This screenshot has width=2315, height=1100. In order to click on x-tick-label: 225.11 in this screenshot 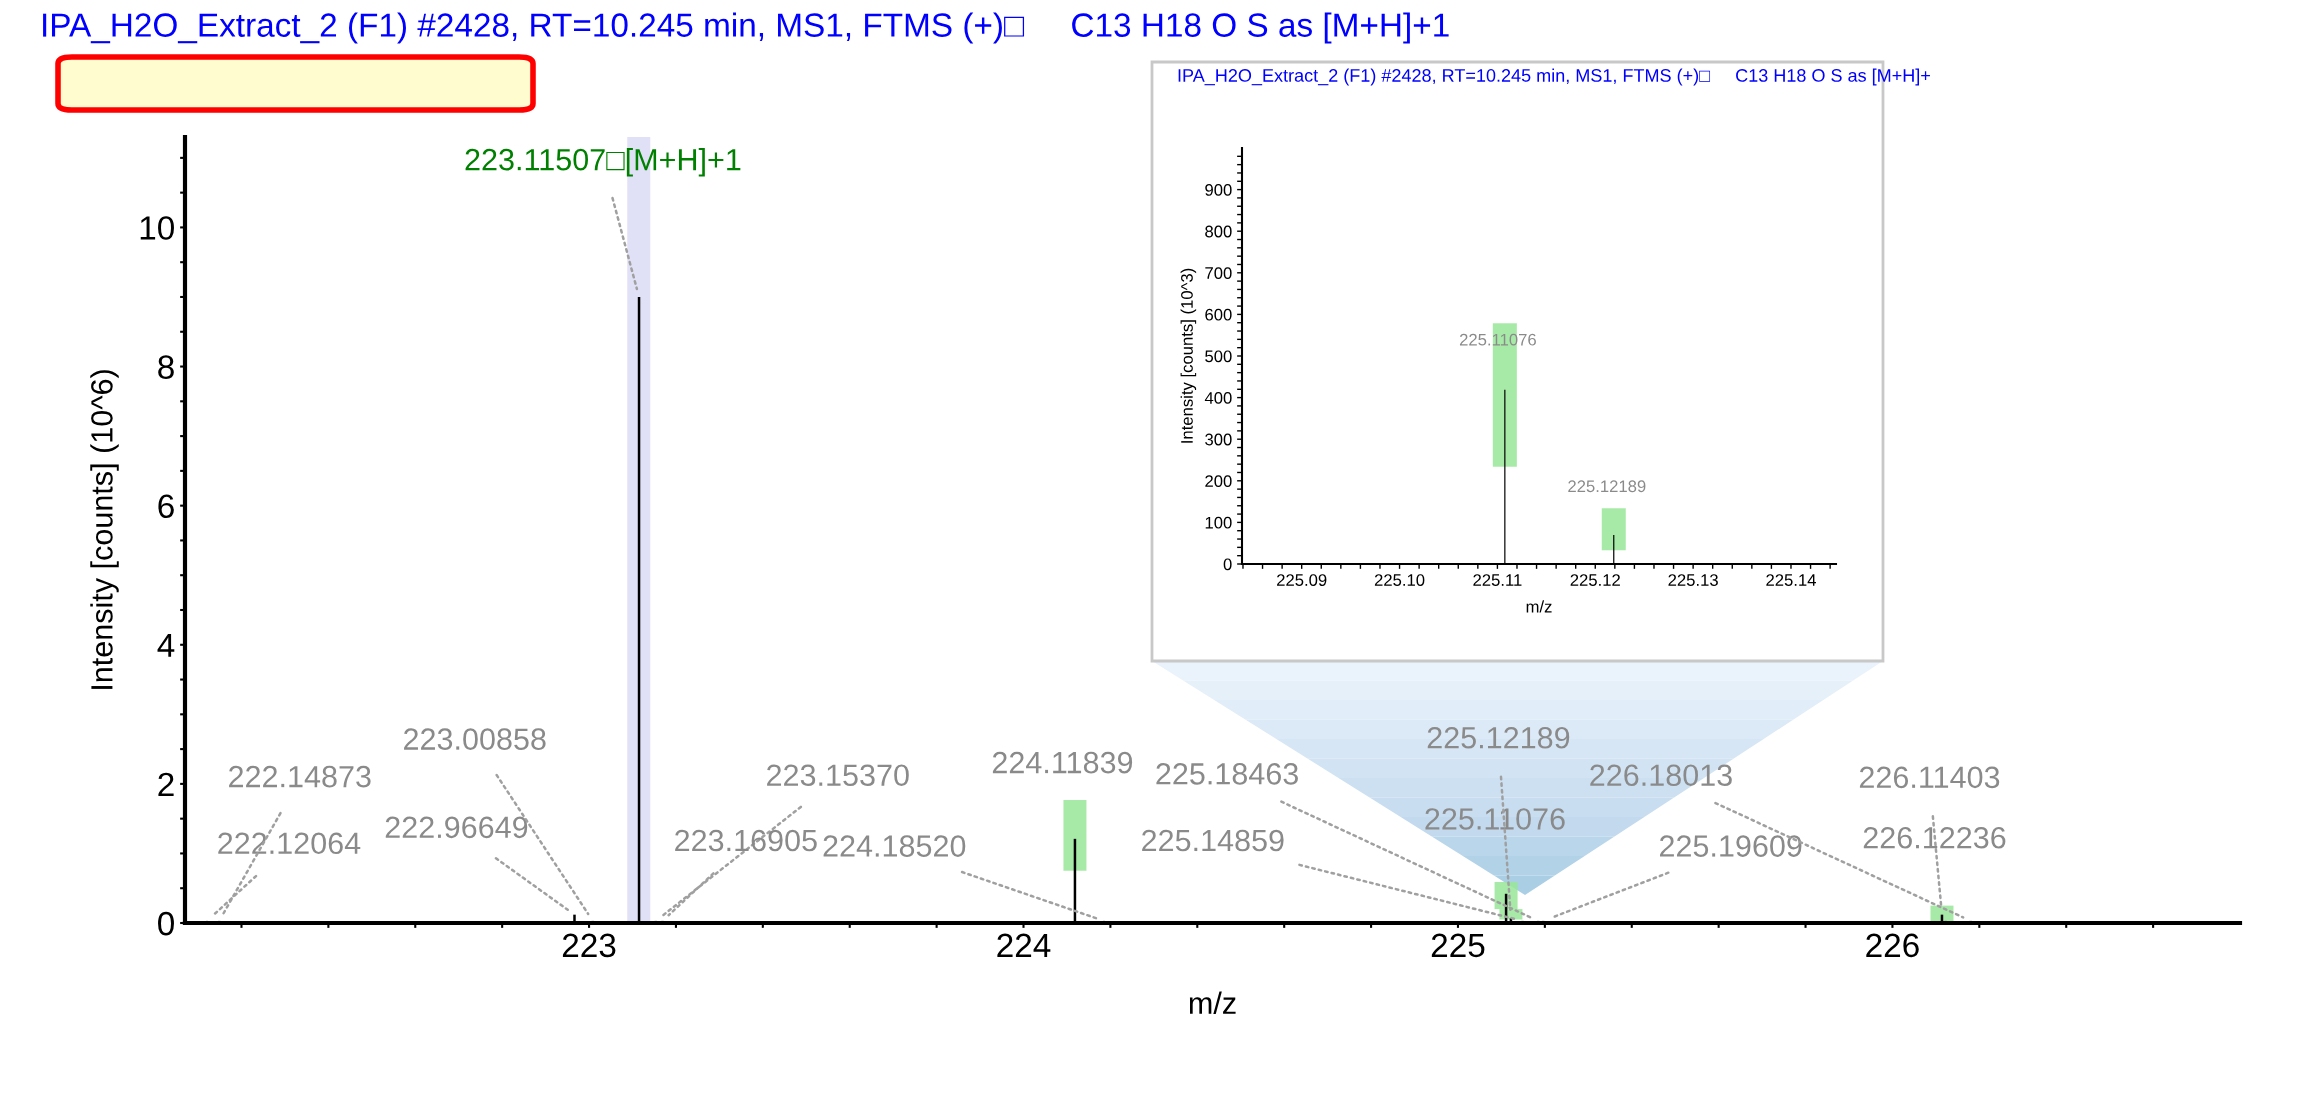, I will do `click(1497, 580)`.